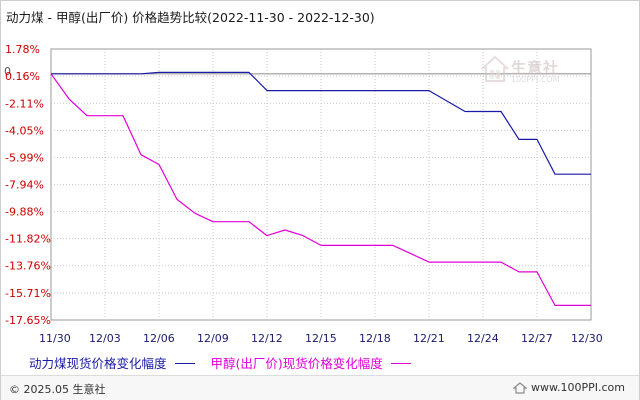 The width and height of the screenshot is (640, 400). What do you see at coordinates (28, 266) in the screenshot?
I see `y-tick-label: -13.76%` at bounding box center [28, 266].